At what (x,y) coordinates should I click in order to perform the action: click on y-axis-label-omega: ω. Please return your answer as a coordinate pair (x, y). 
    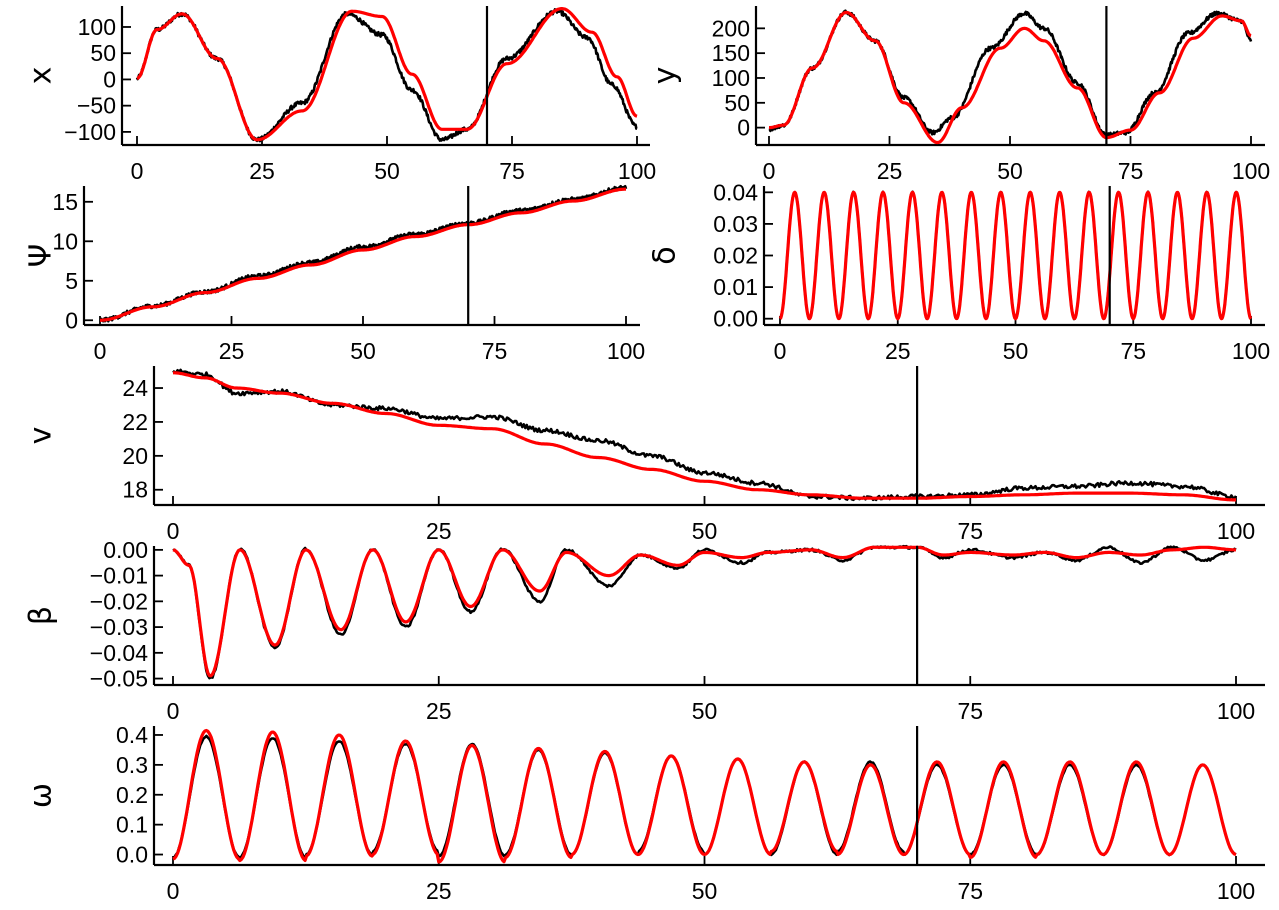
    Looking at the image, I should click on (41, 795).